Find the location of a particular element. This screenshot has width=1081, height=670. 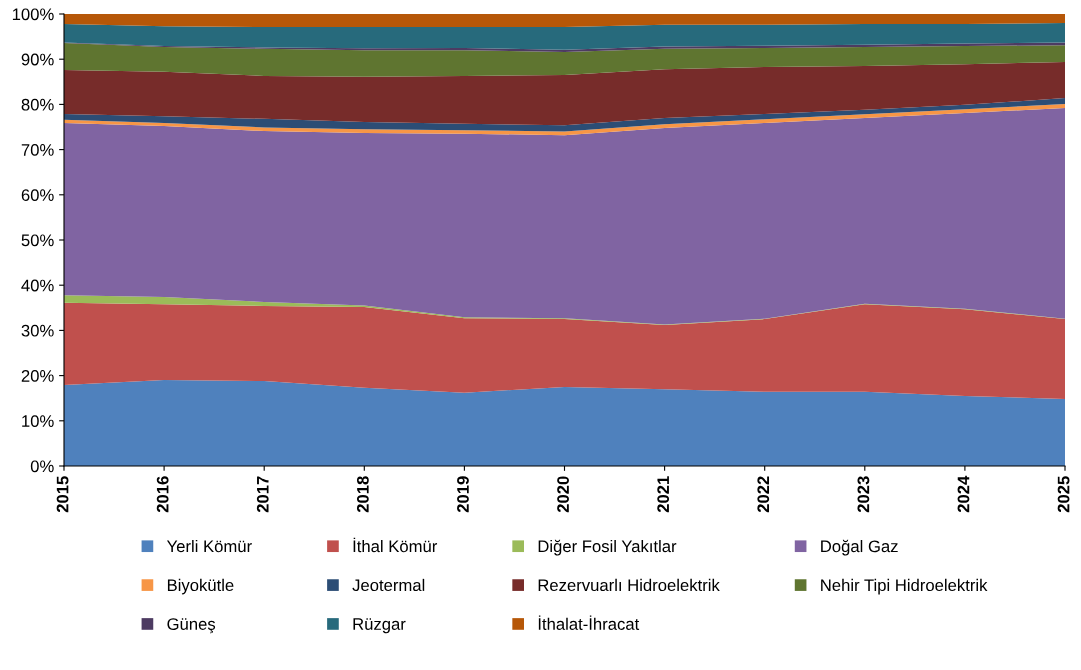

x-tick-label: 2020 is located at coordinates (563, 494).